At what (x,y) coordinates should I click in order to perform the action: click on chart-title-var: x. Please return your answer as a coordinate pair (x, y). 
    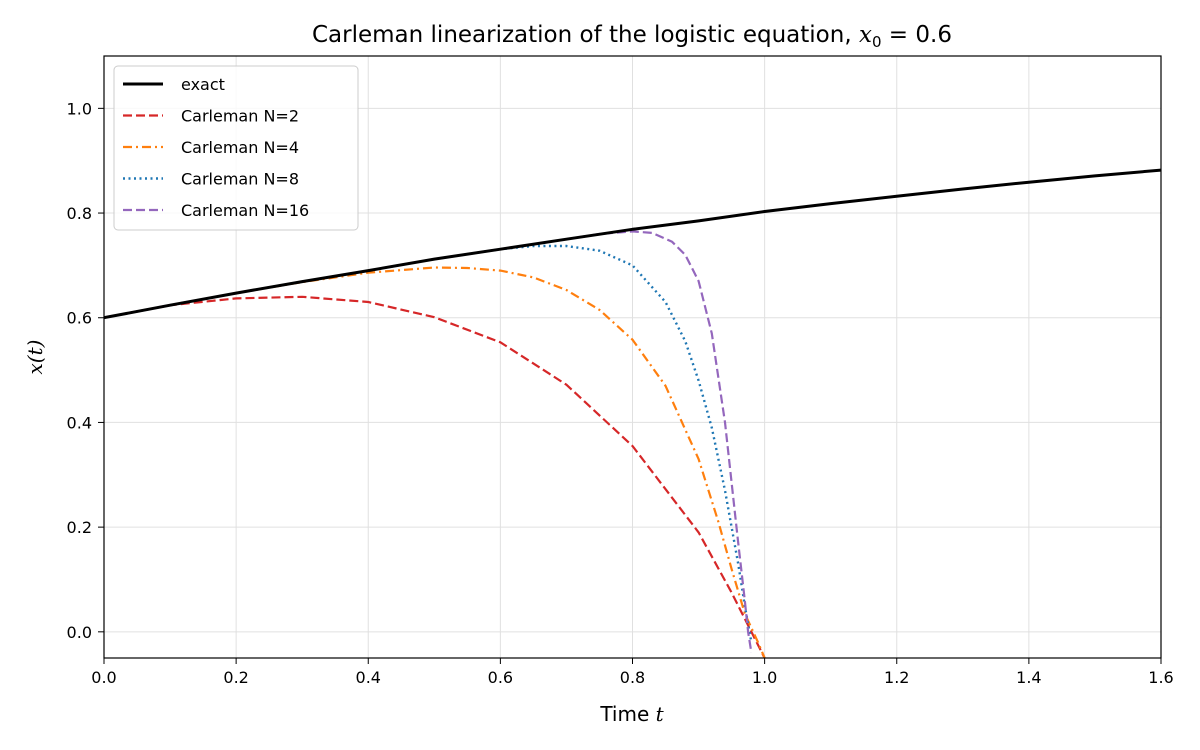
    Looking at the image, I should click on (865, 35).